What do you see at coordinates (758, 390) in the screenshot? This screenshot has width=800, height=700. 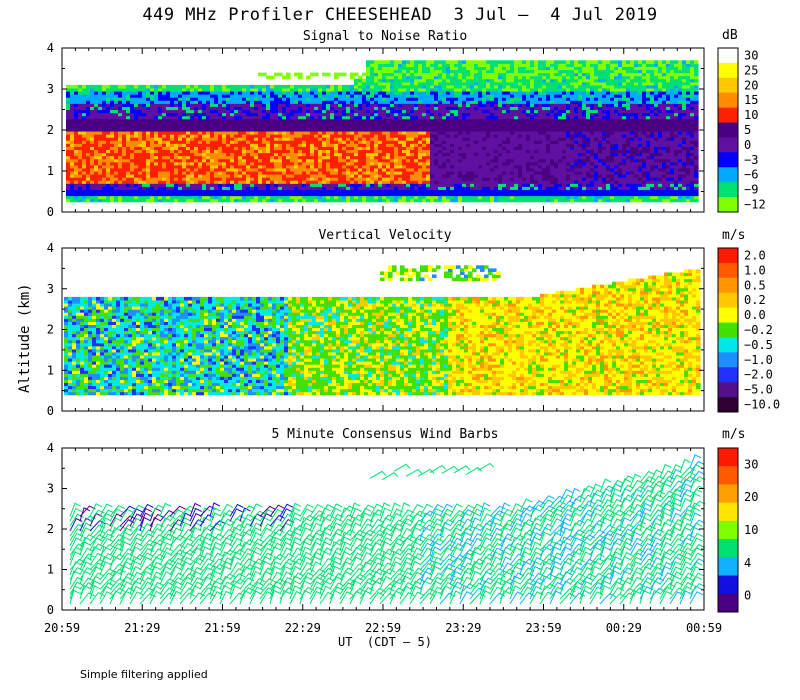 I see `colorbar-label: −5.0` at bounding box center [758, 390].